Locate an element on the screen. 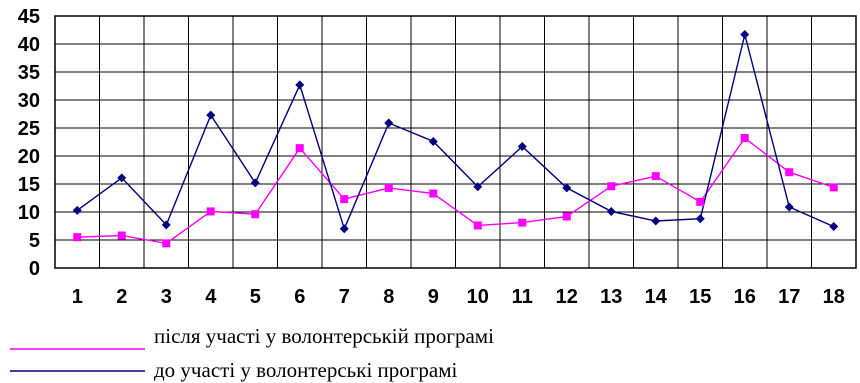 Image resolution: width=860 pixels, height=383 pixels. x-tick-label: 16 is located at coordinates (745, 297).